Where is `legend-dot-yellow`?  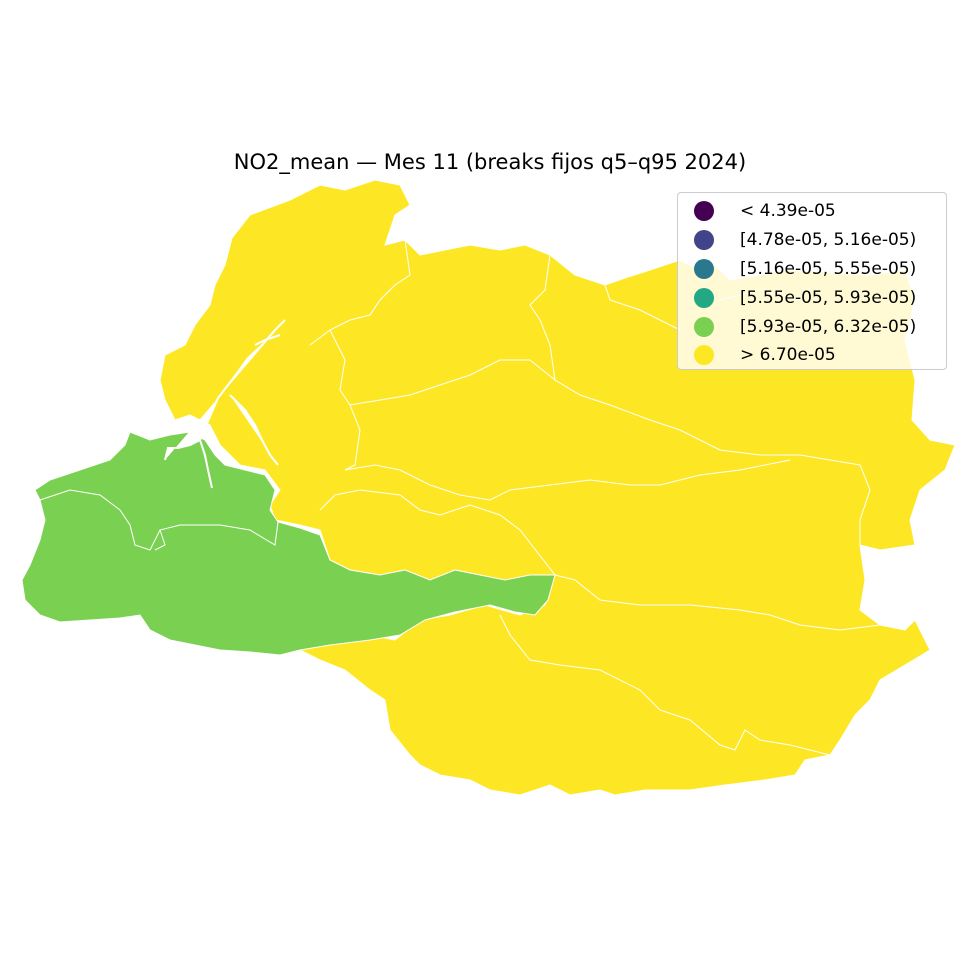 legend-dot-yellow is located at coordinates (704, 355).